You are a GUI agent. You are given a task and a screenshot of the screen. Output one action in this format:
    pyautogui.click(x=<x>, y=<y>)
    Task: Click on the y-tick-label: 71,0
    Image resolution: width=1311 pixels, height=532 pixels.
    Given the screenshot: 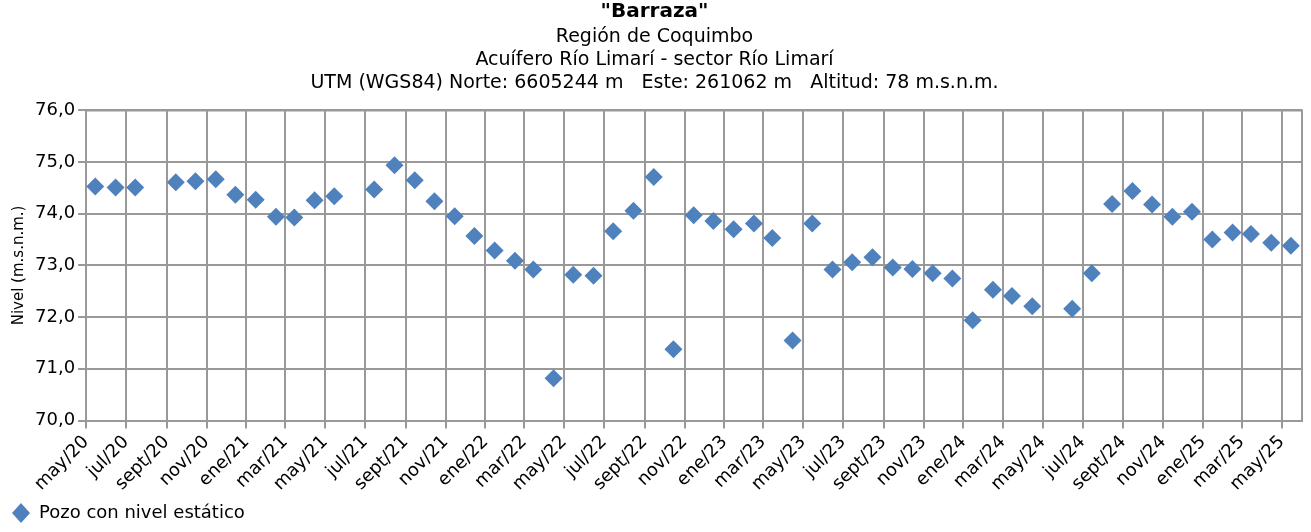 What is the action you would take?
    pyautogui.click(x=55, y=367)
    